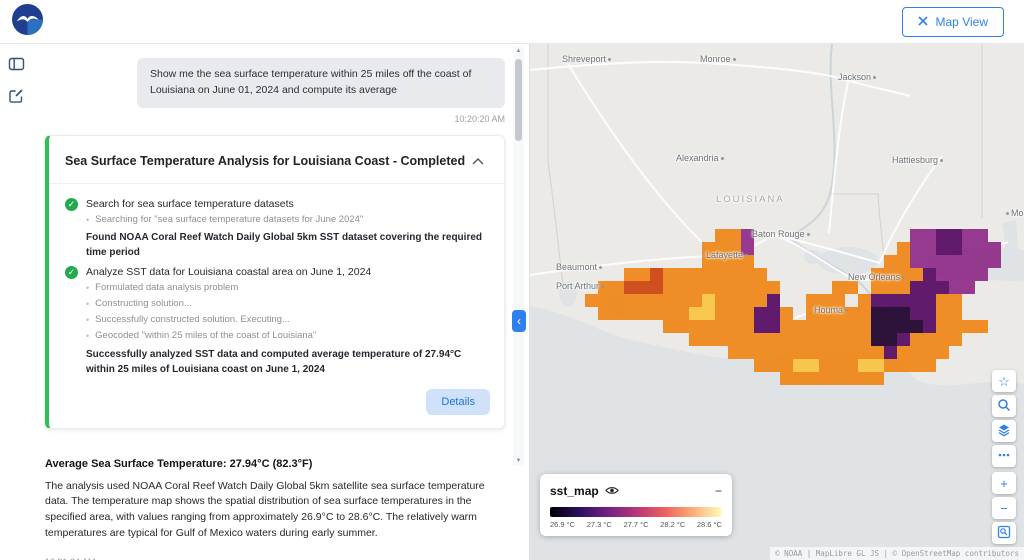 The height and width of the screenshot is (560, 1024). I want to click on legend-tick-label: 27.7 °C, so click(636, 524).